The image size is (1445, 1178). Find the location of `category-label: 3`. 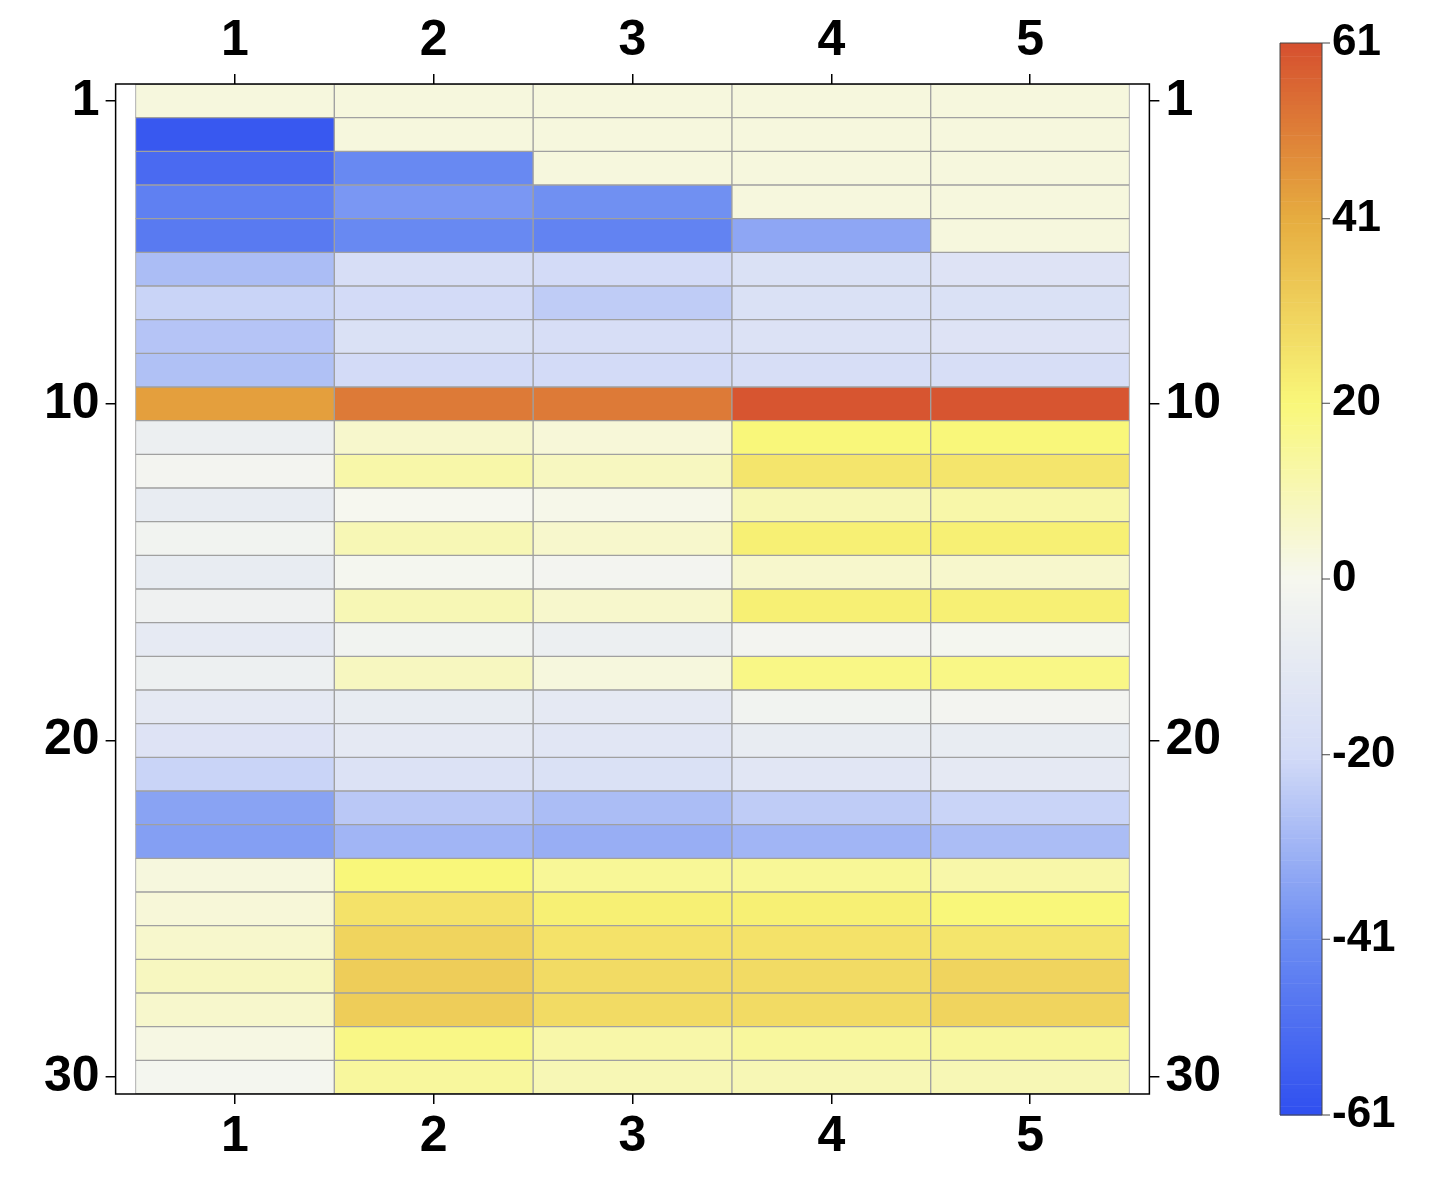

category-label: 3 is located at coordinates (632, 37).